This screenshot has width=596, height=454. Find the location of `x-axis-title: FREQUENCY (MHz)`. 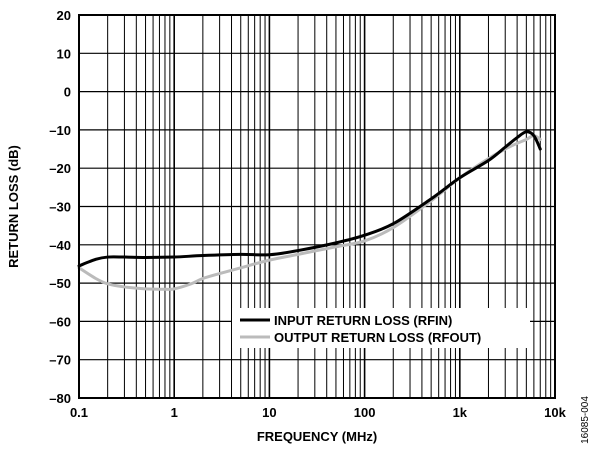

x-axis-title: FREQUENCY (MHz) is located at coordinates (317, 436).